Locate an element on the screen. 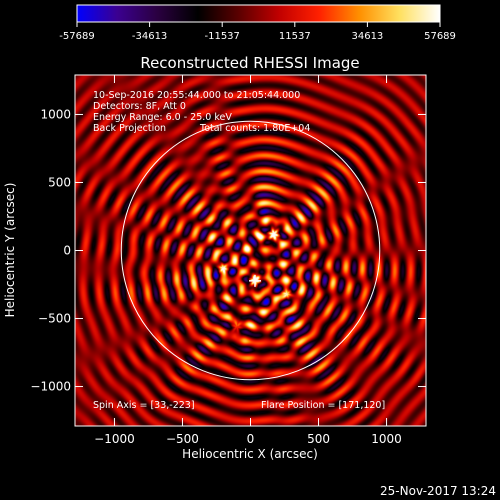 The image size is (500, 500). annotation-energy: Energy Range: 6.0 - 25.0 keV is located at coordinates (162, 117).